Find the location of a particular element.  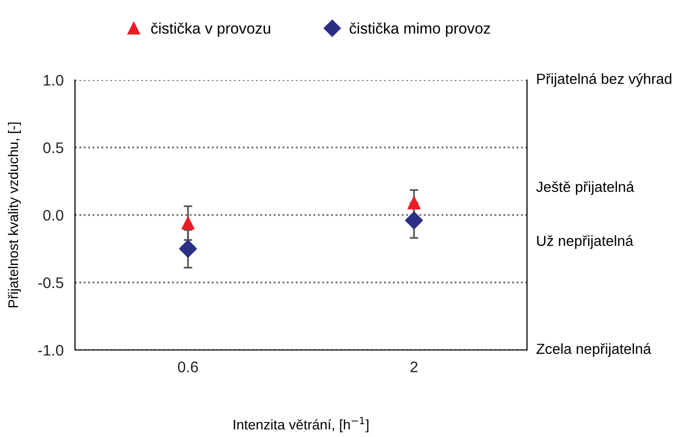

legend-label: čistička v provozu is located at coordinates (210, 29).